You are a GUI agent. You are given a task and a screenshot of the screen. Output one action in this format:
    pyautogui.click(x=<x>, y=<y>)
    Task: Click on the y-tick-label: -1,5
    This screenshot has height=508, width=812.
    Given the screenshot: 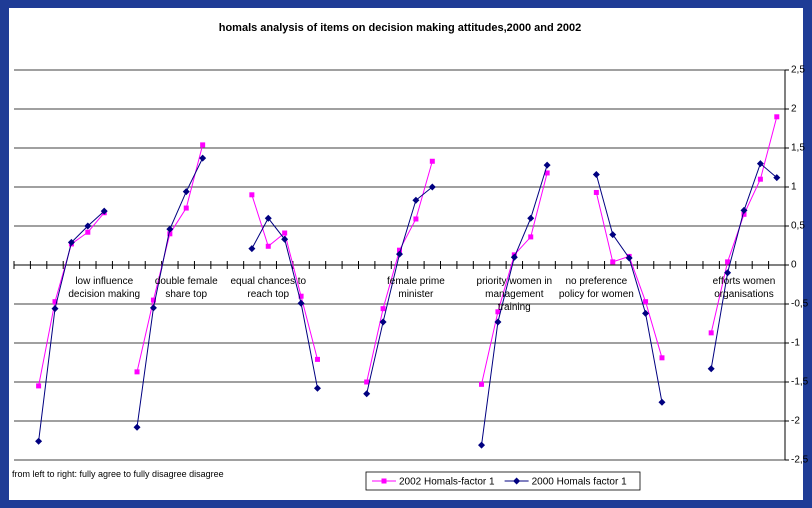 What is the action you would take?
    pyautogui.click(x=800, y=382)
    